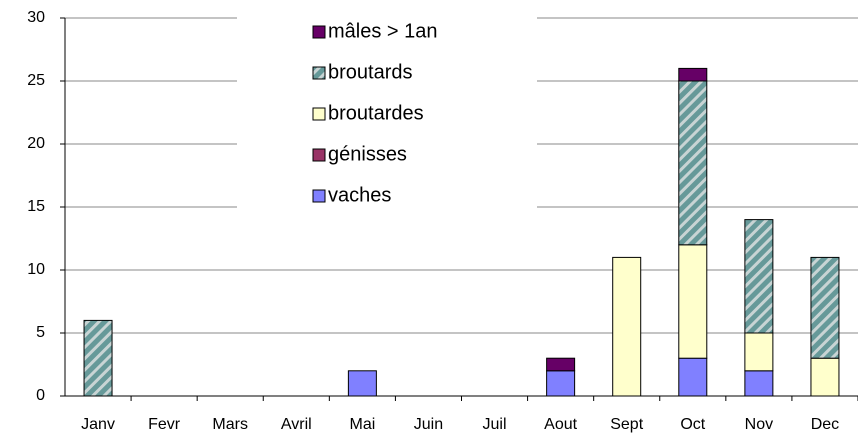  What do you see at coordinates (40, 332) in the screenshot?
I see `y-tick-label: 5` at bounding box center [40, 332].